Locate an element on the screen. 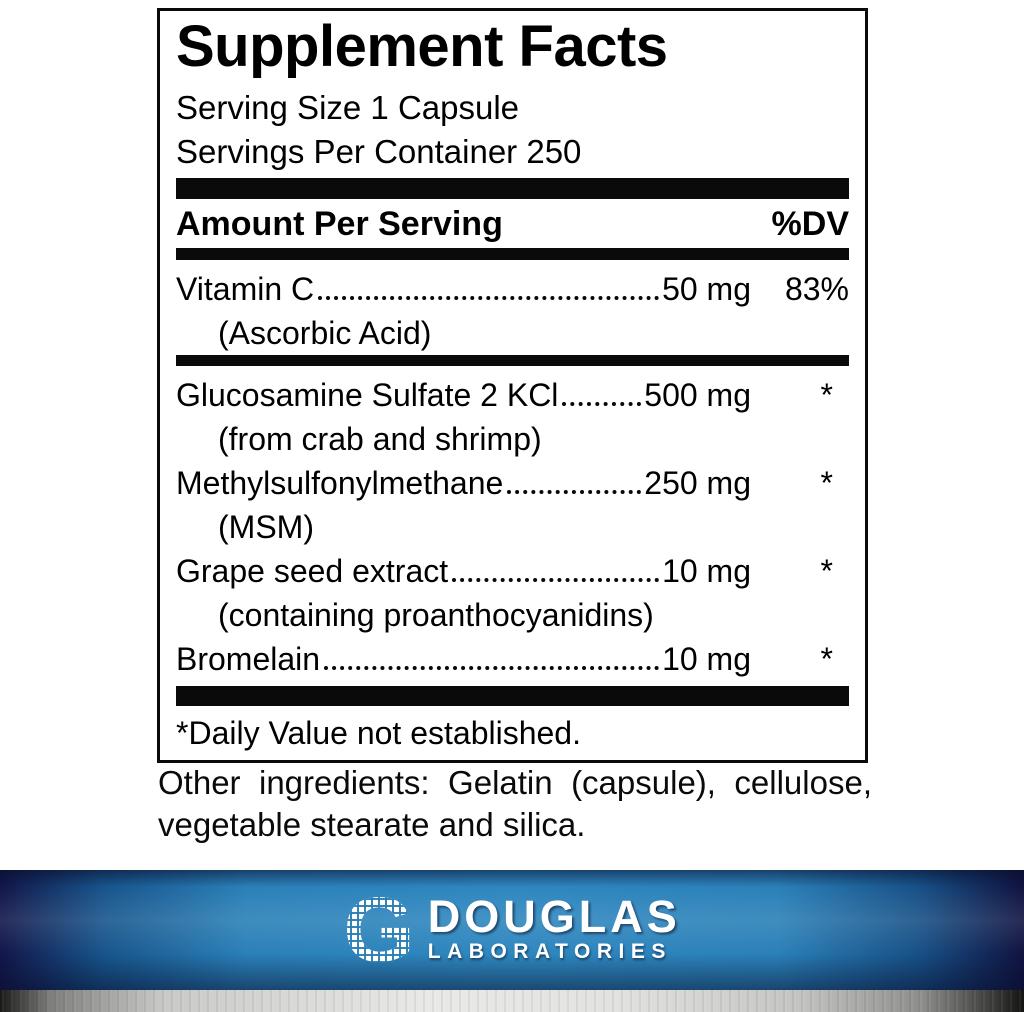  supplement-facts-title: Supplement Facts is located at coordinates (422, 46).